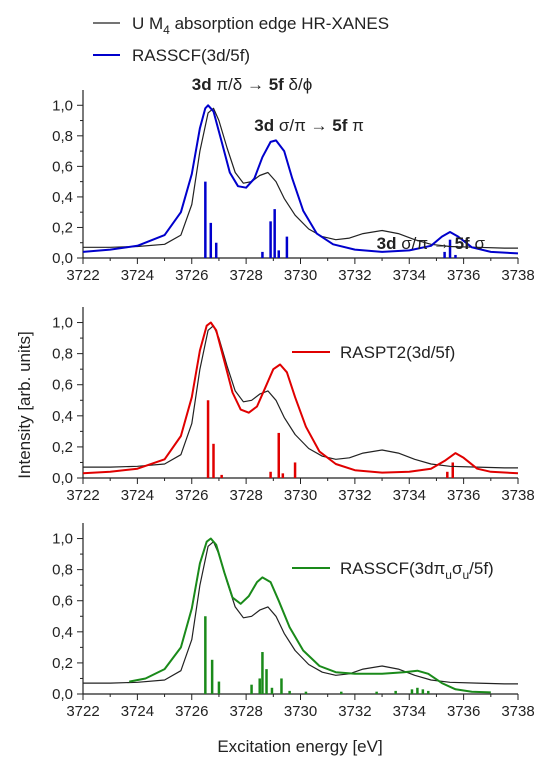  Describe the element at coordinates (431, 243) in the screenshot. I see `transition-annotation: 3d σ/π → 5f σ` at that location.